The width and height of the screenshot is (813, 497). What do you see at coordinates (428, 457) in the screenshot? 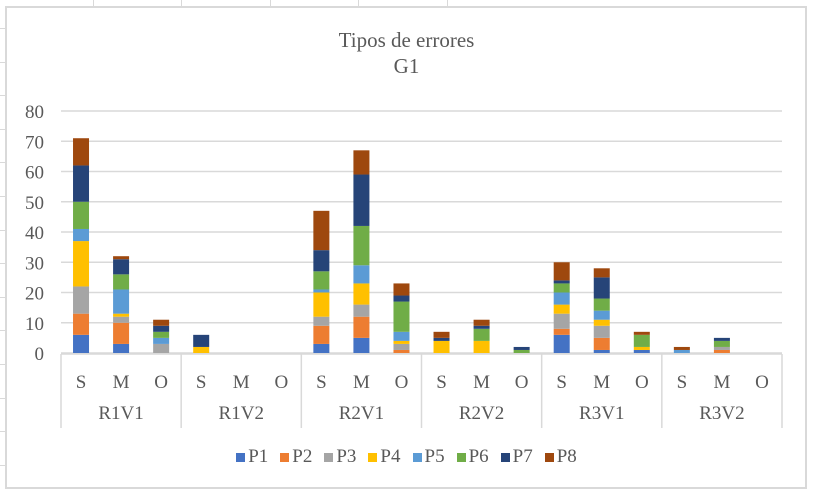
I see `legend-item-p5: P5` at bounding box center [428, 457].